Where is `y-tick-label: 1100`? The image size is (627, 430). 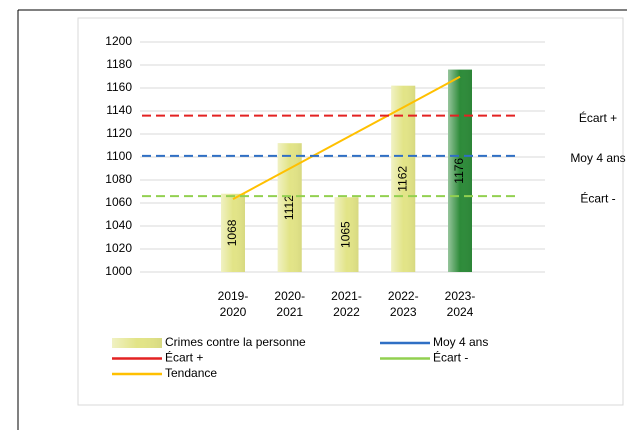
y-tick-label: 1100 is located at coordinates (119, 156).